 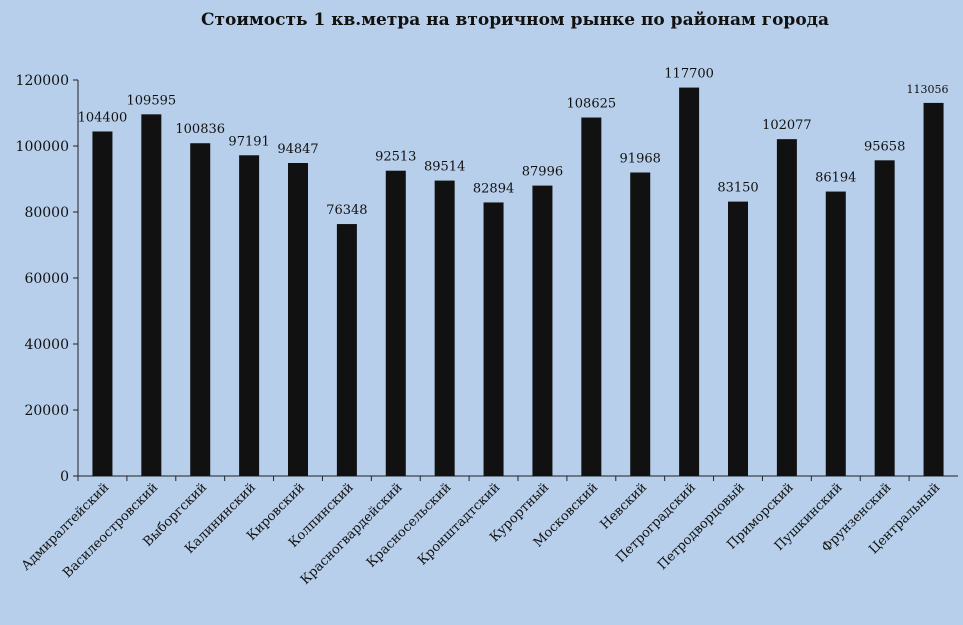 What do you see at coordinates (200, 129) in the screenshot?
I see `data-label: 100836` at bounding box center [200, 129].